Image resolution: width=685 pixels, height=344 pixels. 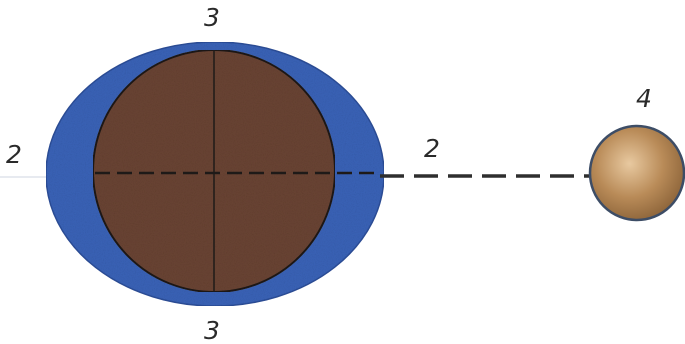 What do you see at coordinates (212, 17) in the screenshot?
I see `label-top-ocean: 3` at bounding box center [212, 17].